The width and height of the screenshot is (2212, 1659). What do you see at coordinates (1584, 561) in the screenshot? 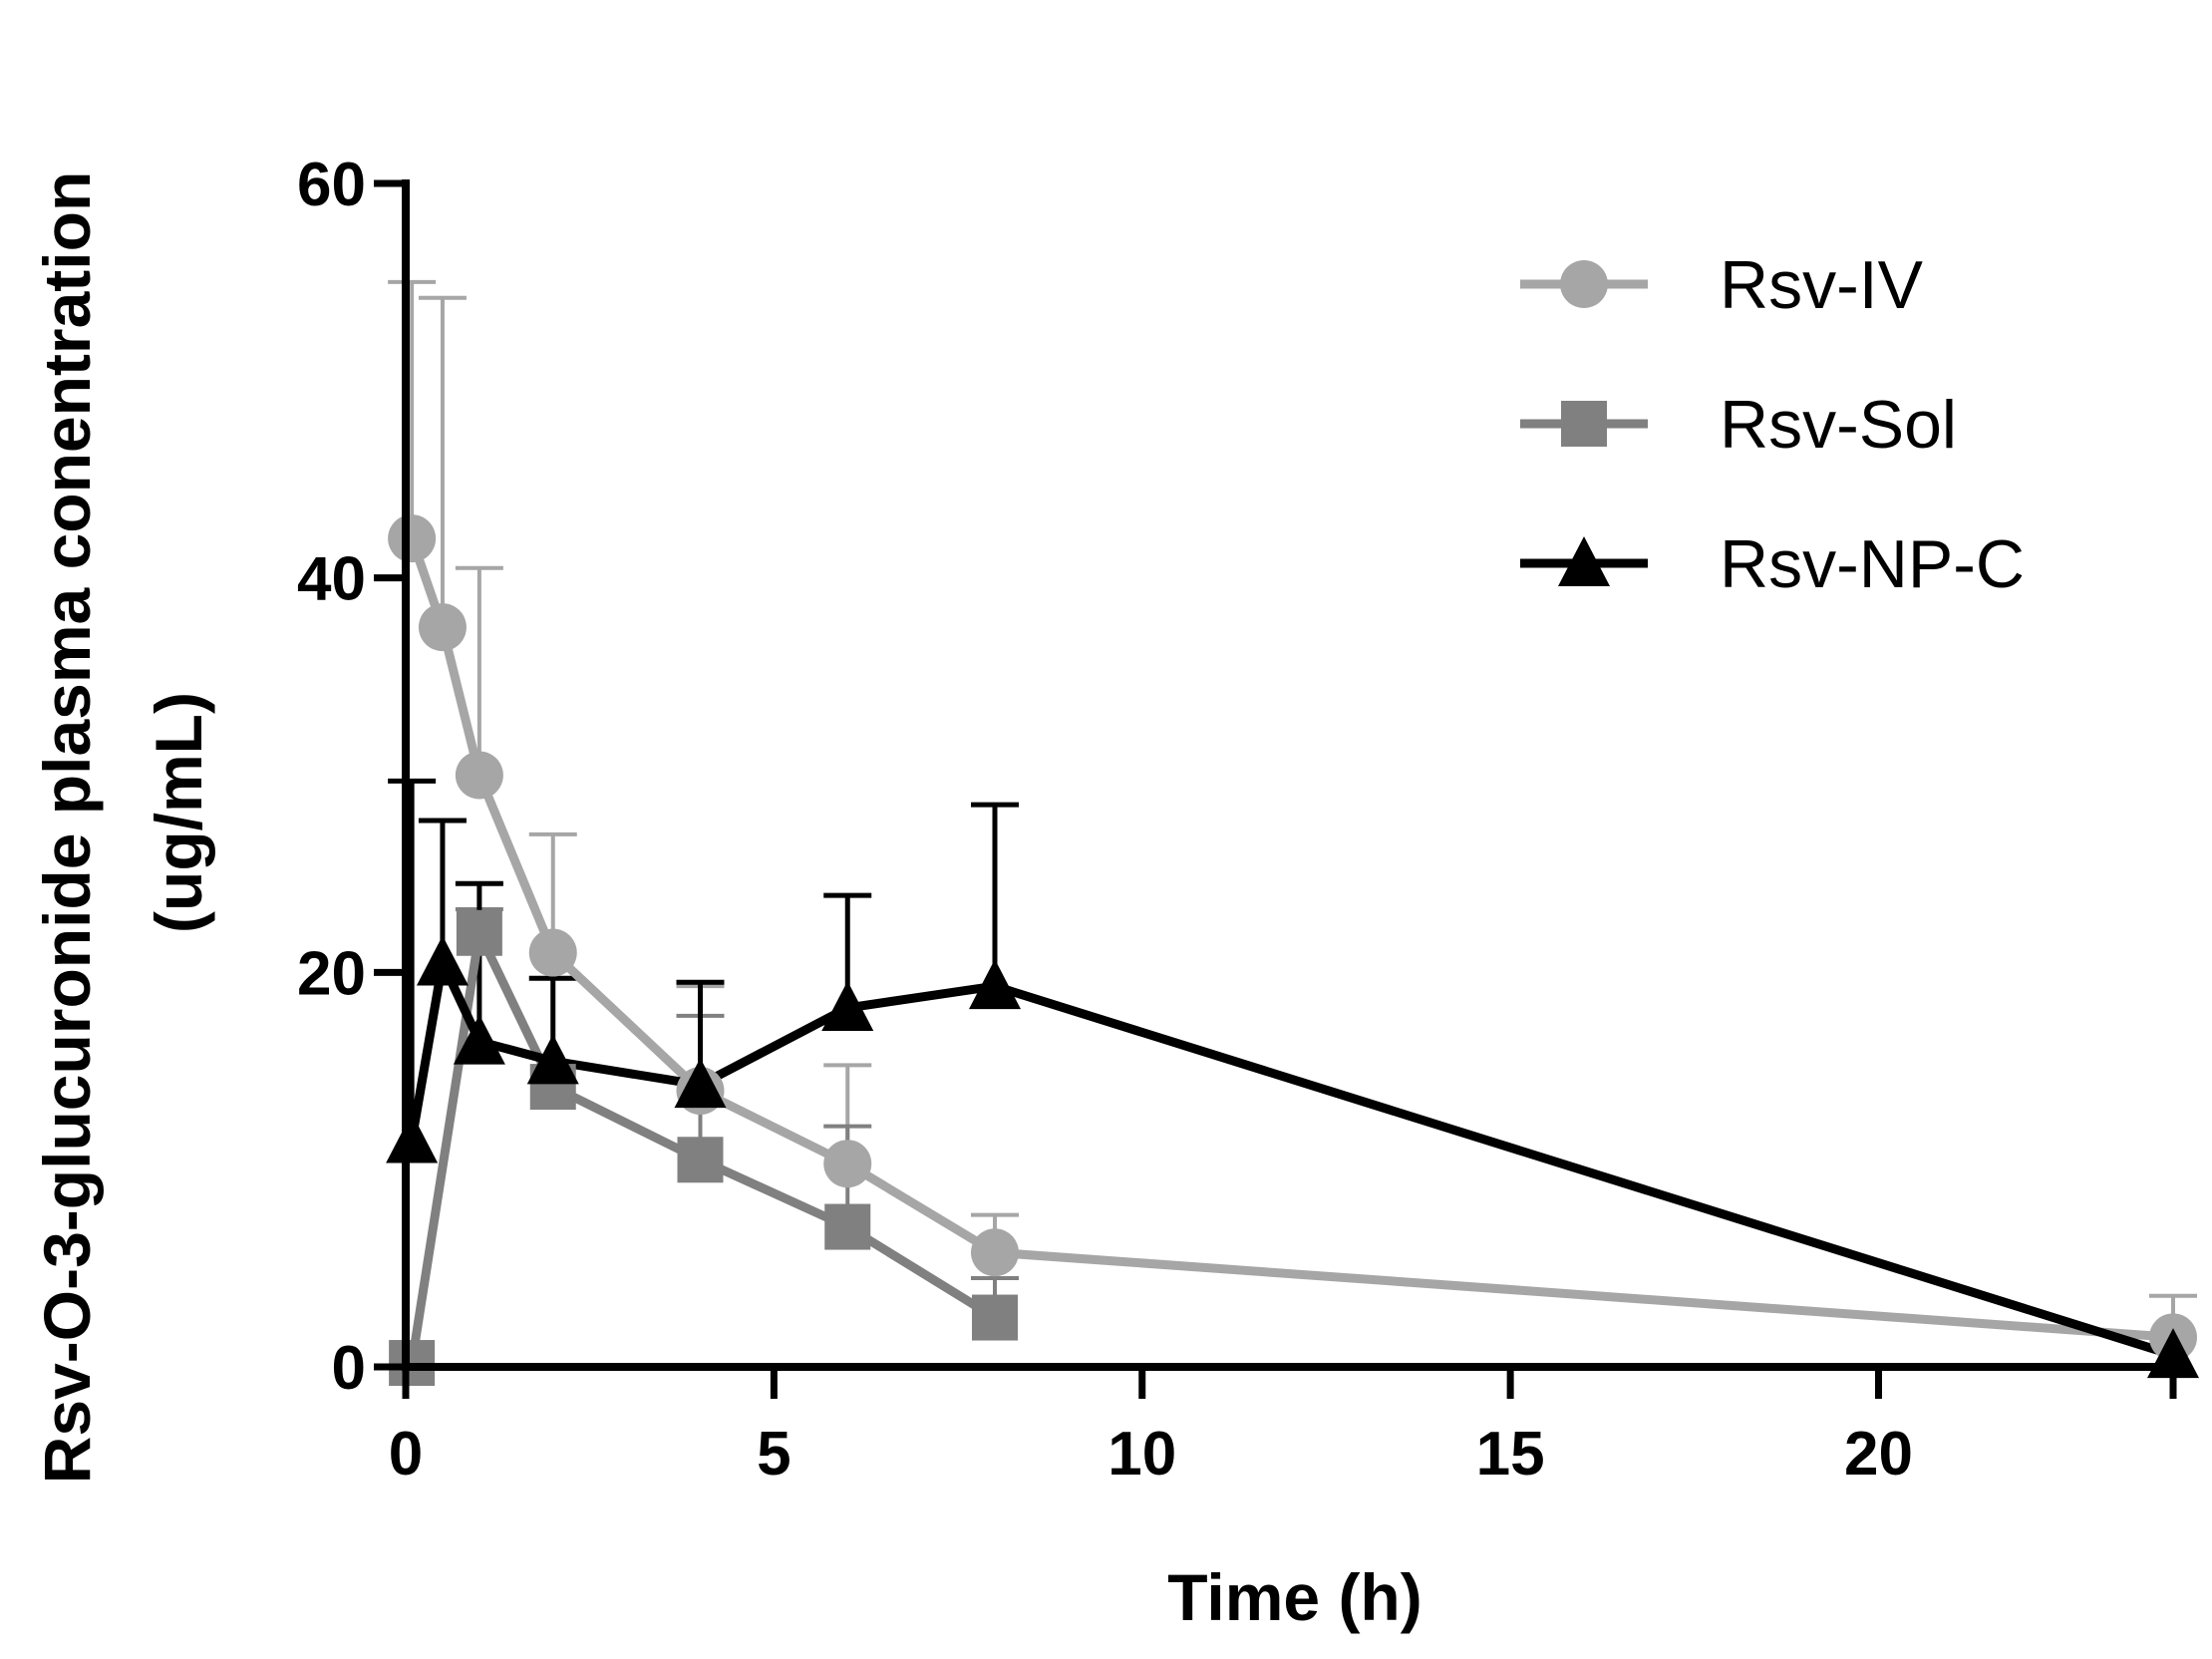
I see `legend-marker-Rsv-NP-C` at bounding box center [1584, 561].